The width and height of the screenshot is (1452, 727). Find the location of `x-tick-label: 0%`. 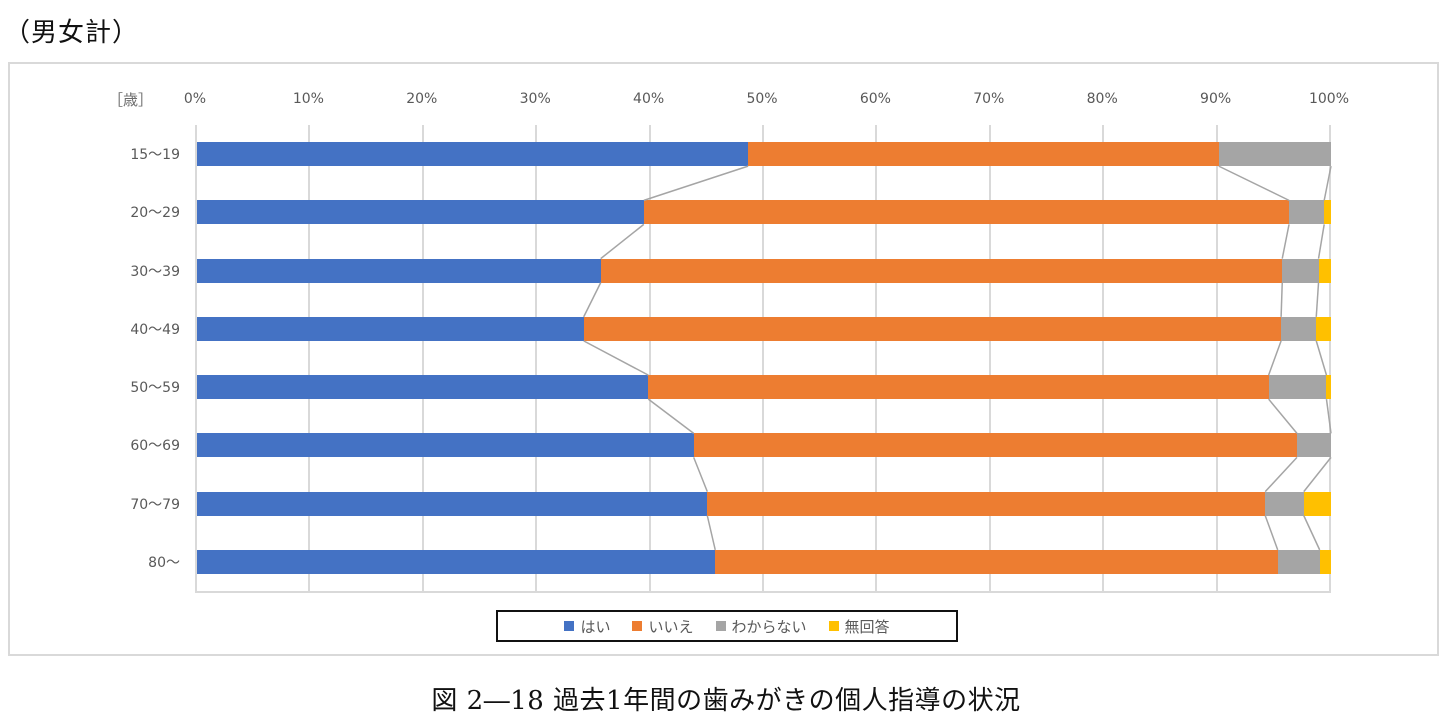

x-tick-label: 0% is located at coordinates (195, 99).